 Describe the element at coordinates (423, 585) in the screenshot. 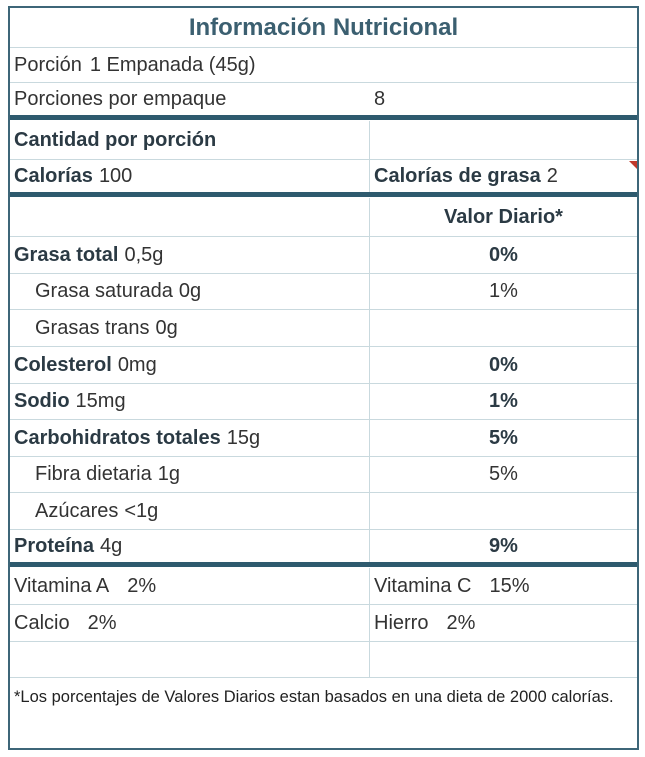

I see `vitamin-c-label: Vitamina C` at that location.